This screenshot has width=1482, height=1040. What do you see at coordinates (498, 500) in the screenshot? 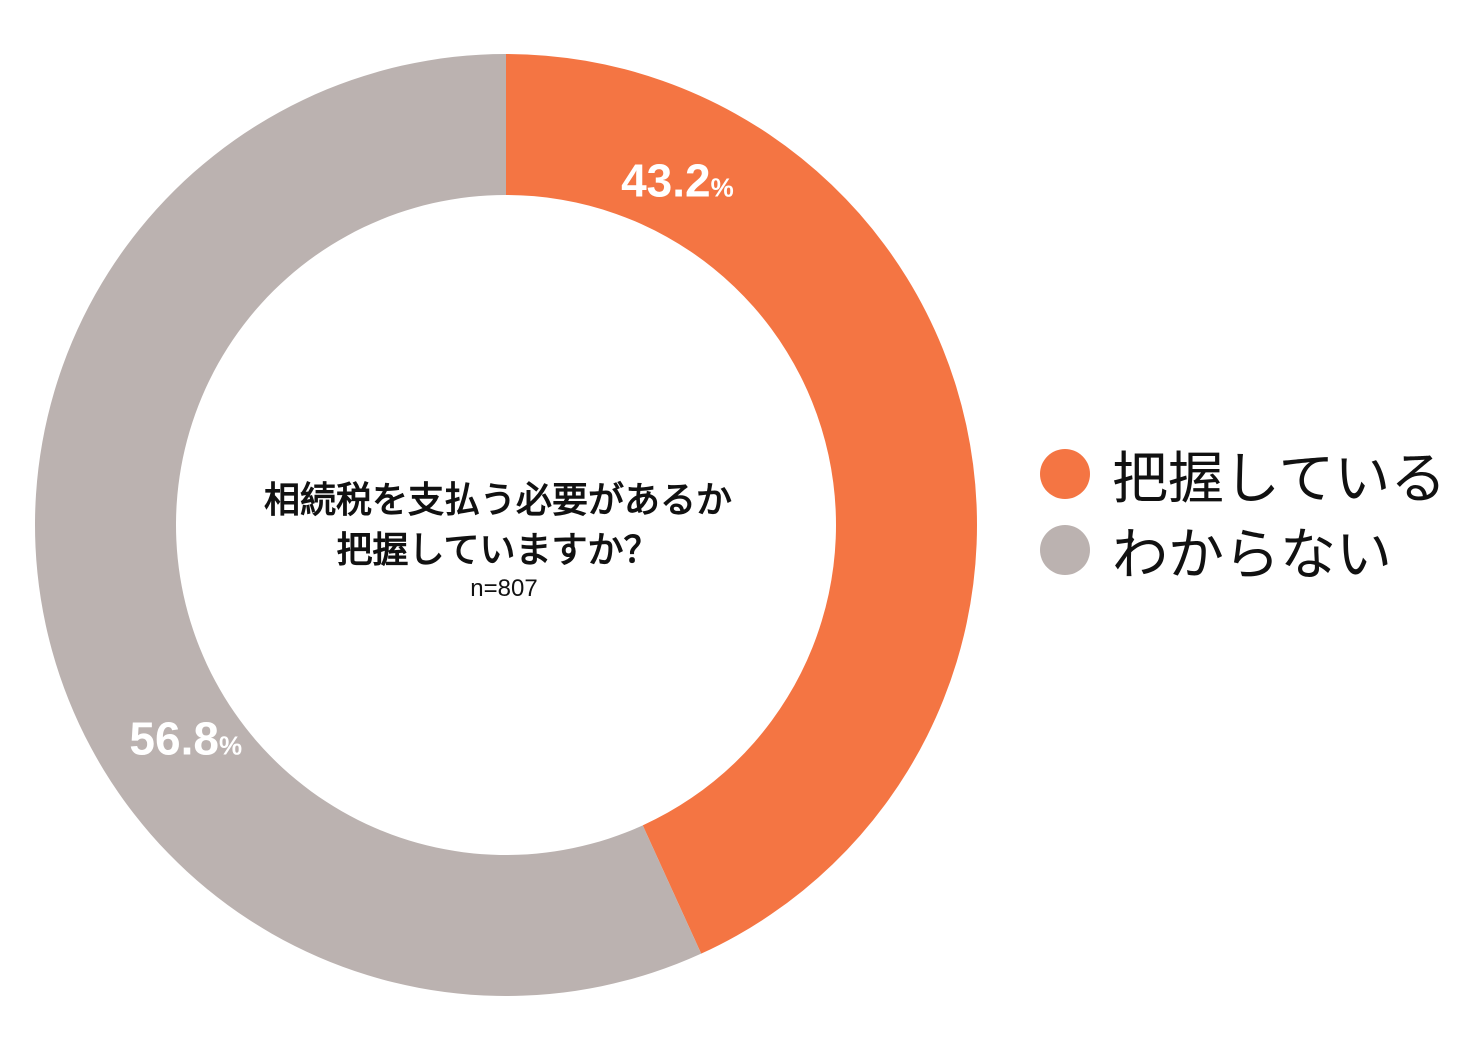
I see `center-title-line-1: 相続税を支払う必要があるか` at bounding box center [498, 500].